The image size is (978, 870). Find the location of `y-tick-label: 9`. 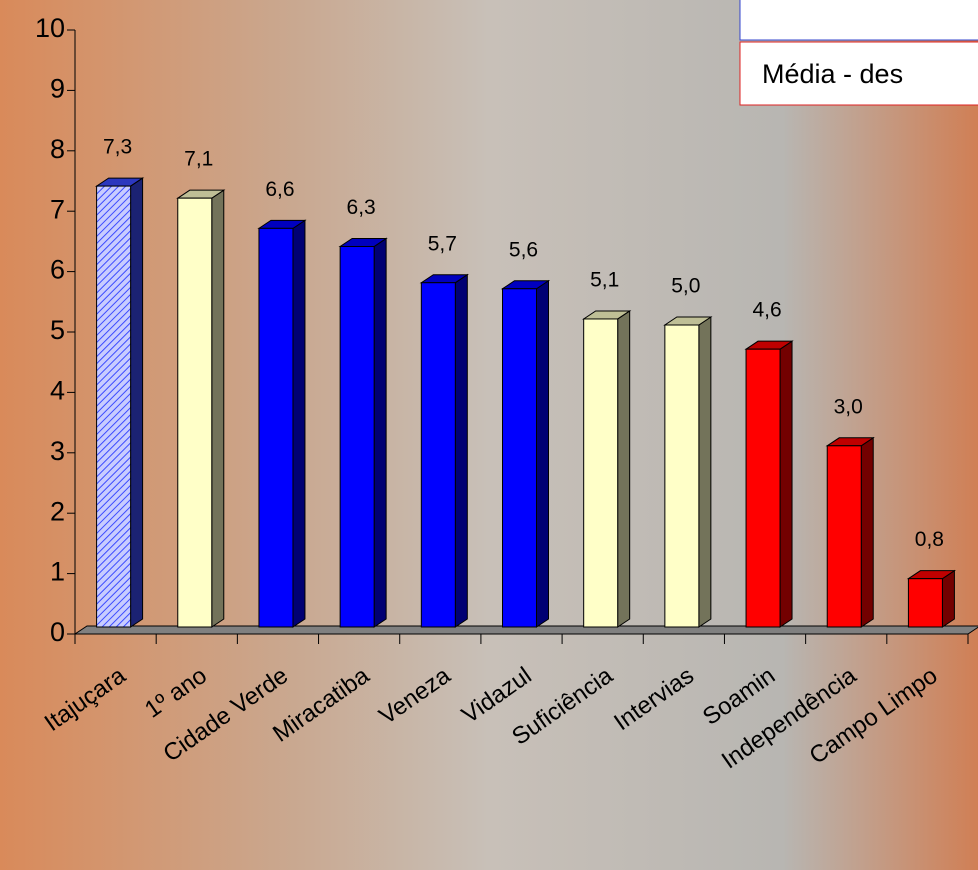

y-tick-label: 9 is located at coordinates (57, 89).